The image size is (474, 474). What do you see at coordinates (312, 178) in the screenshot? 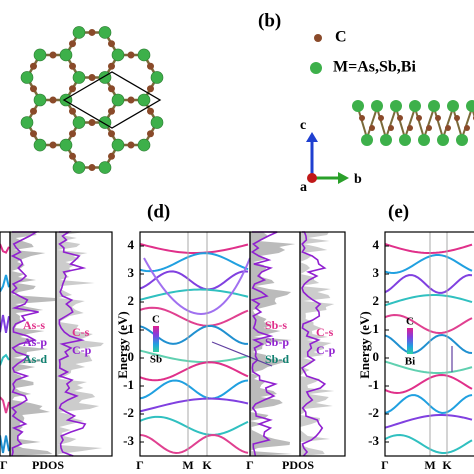
I see `axis-origin` at bounding box center [312, 178].